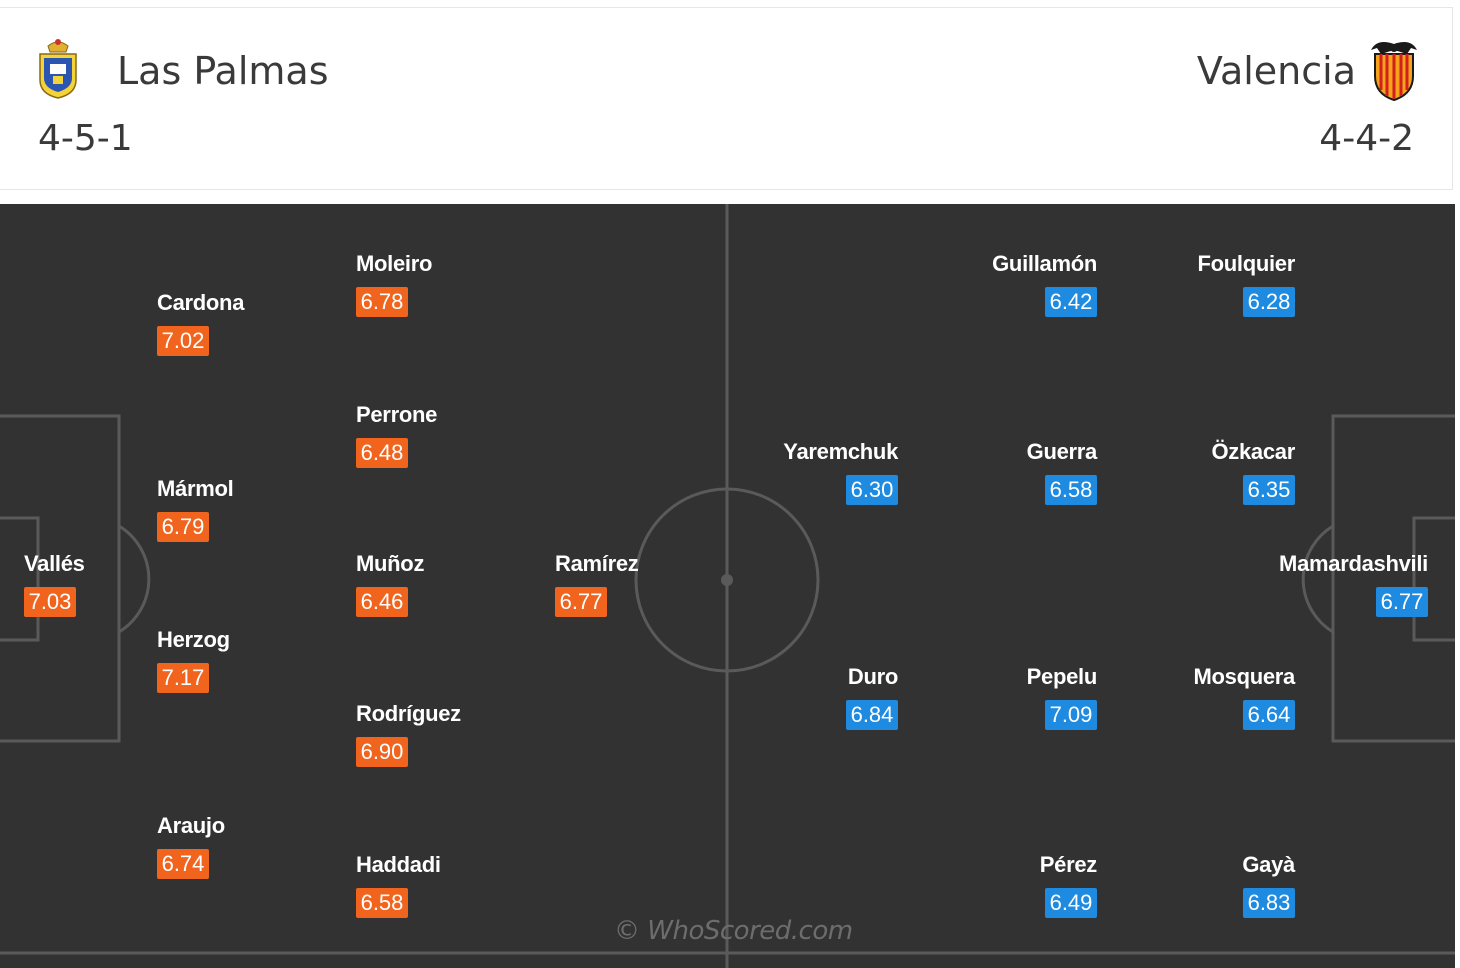 The width and height of the screenshot is (1460, 968). I want to click on away-player-ozkacar: Özkacar 6.35, so click(1185, 478).